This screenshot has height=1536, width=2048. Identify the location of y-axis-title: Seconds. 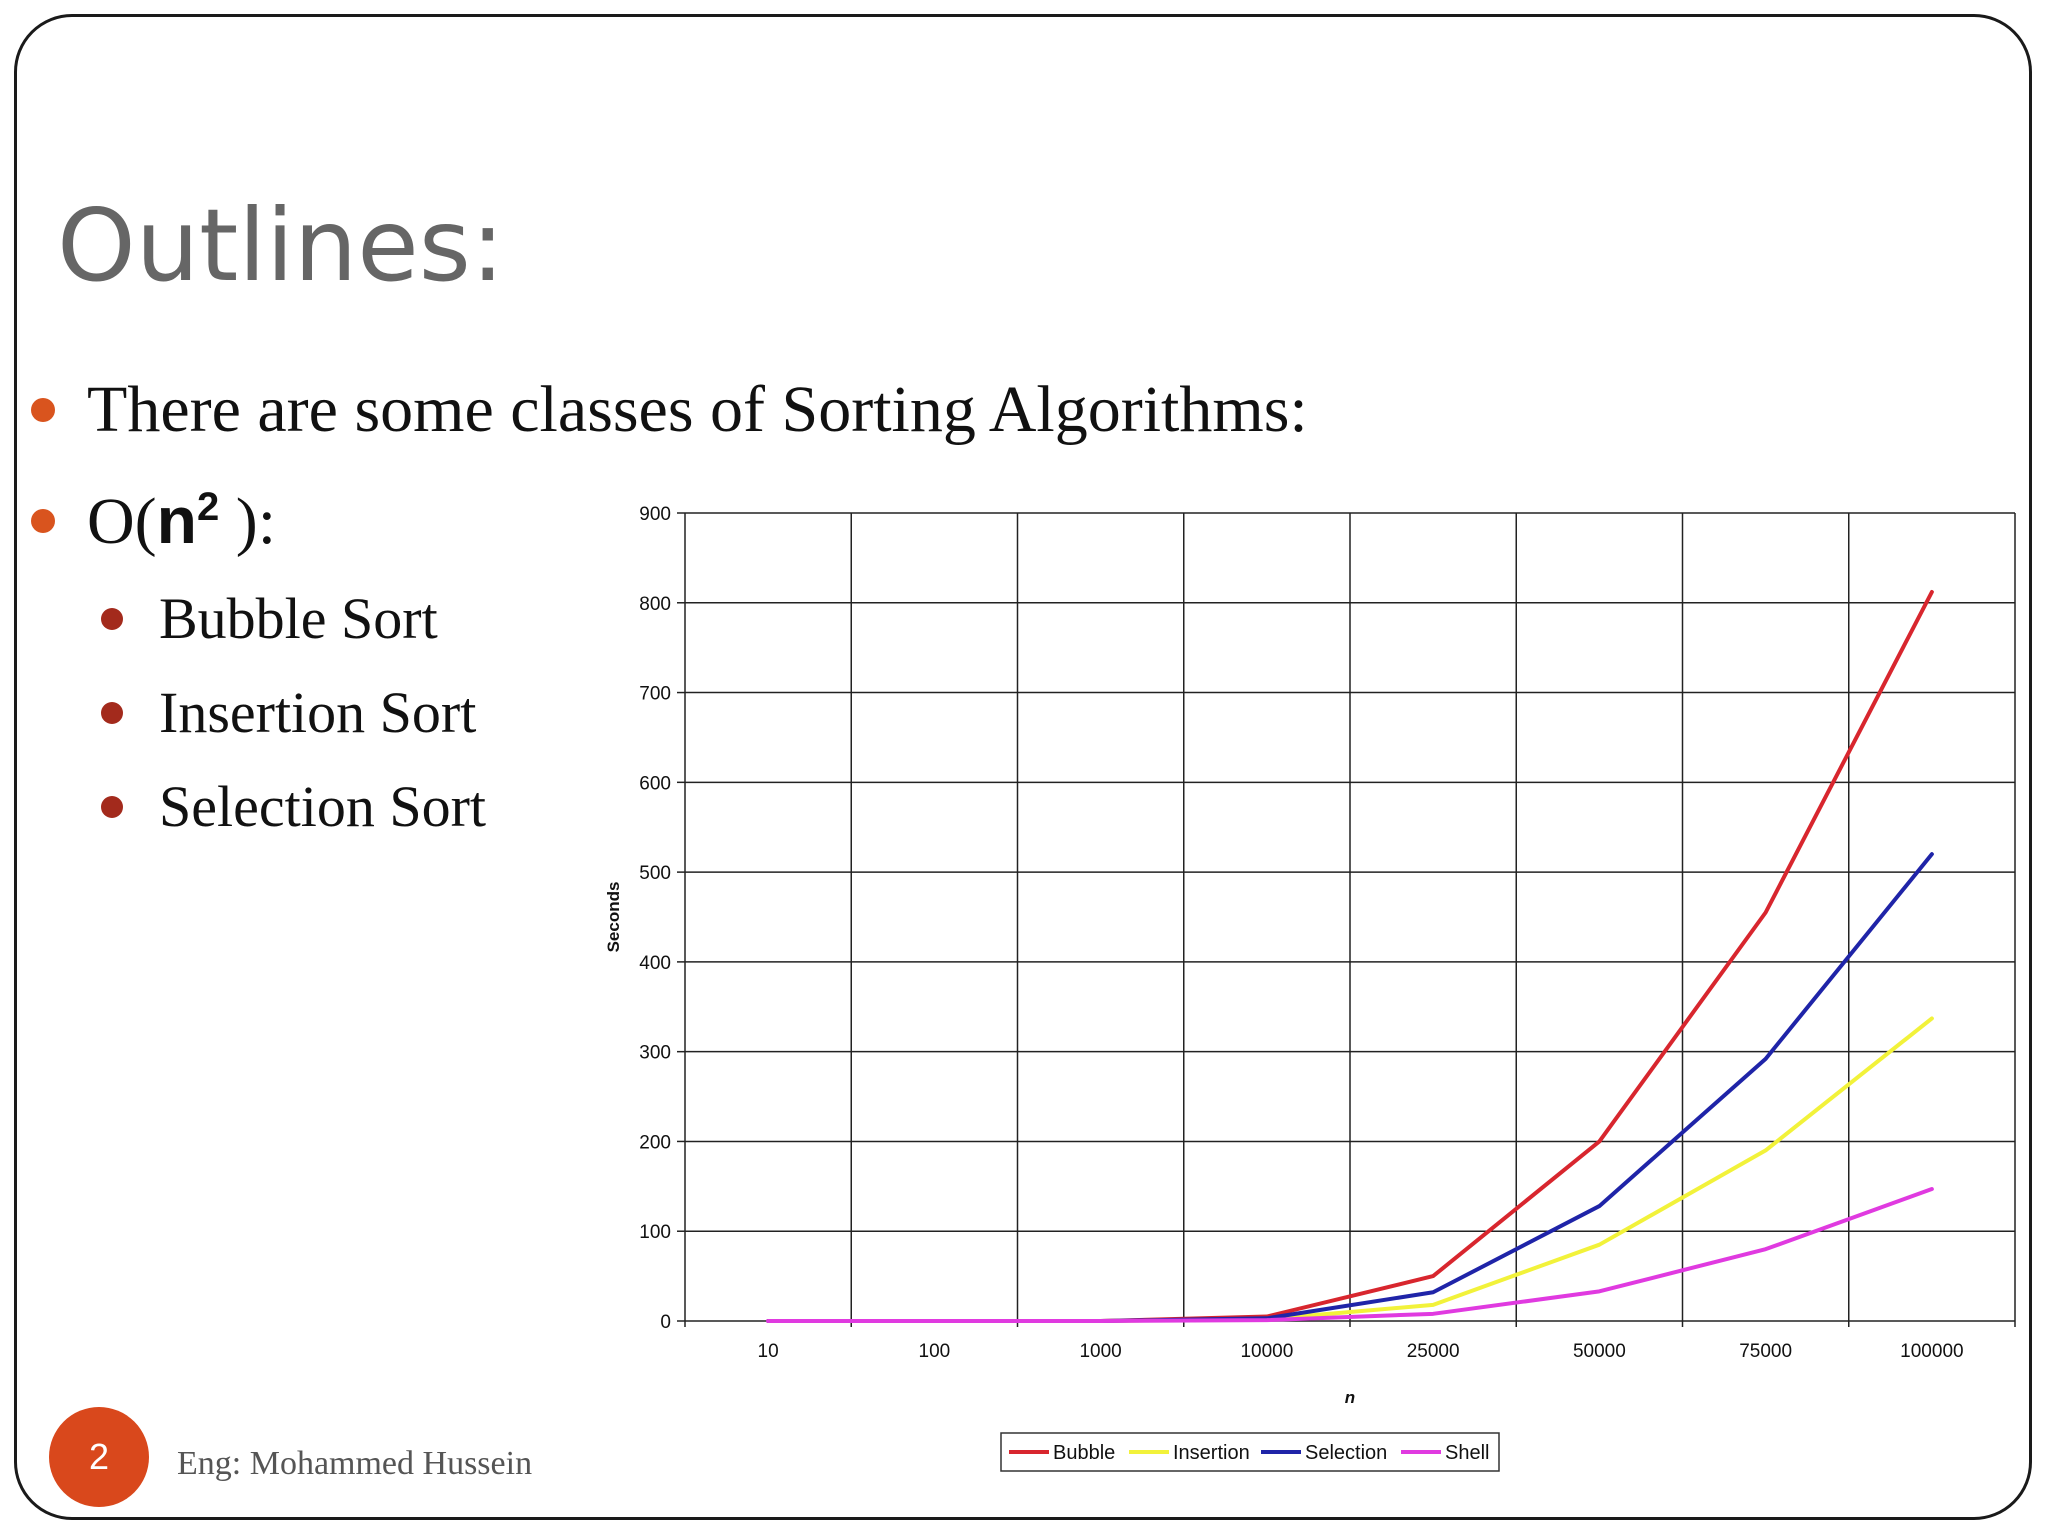
(613, 917).